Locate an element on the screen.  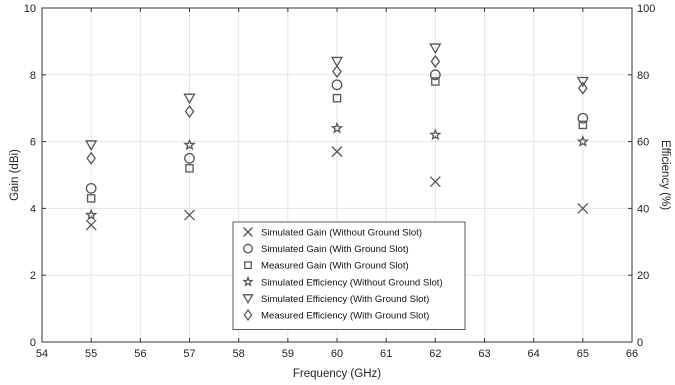
legend-item: Simulated Gain (Without Ground Slot) is located at coordinates (332, 233).